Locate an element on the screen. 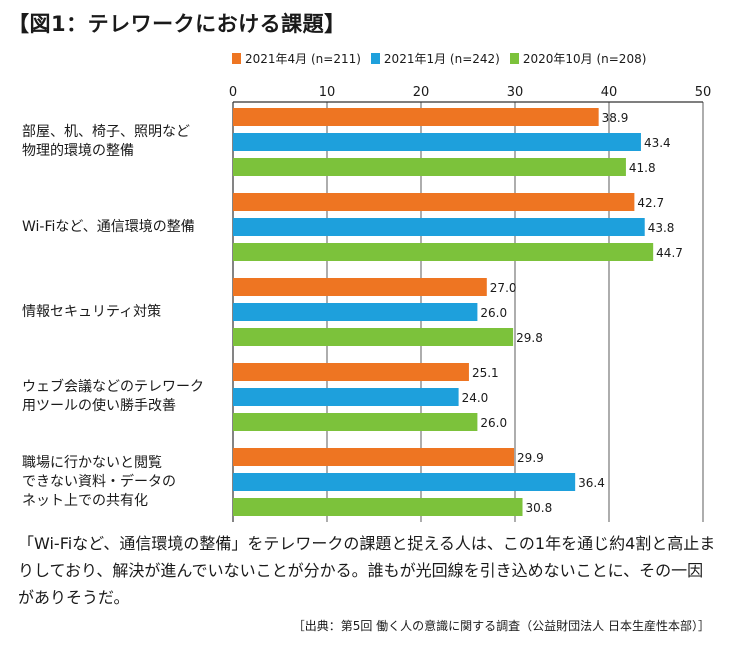  bar-2021-jan-cat1 is located at coordinates (437, 142).